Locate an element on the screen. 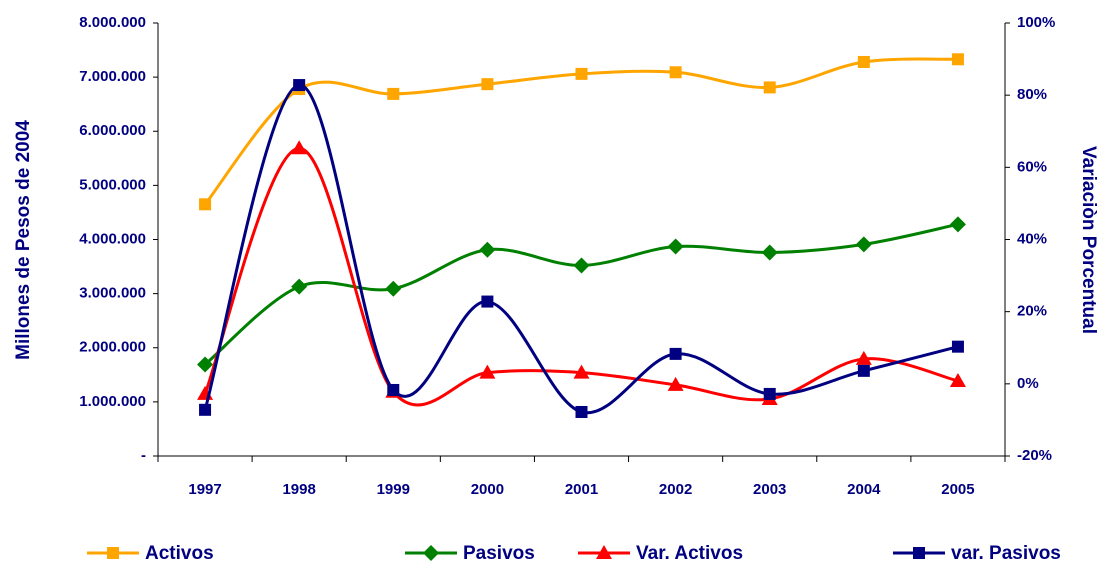  legend-label: Pasivos is located at coordinates (499, 553).